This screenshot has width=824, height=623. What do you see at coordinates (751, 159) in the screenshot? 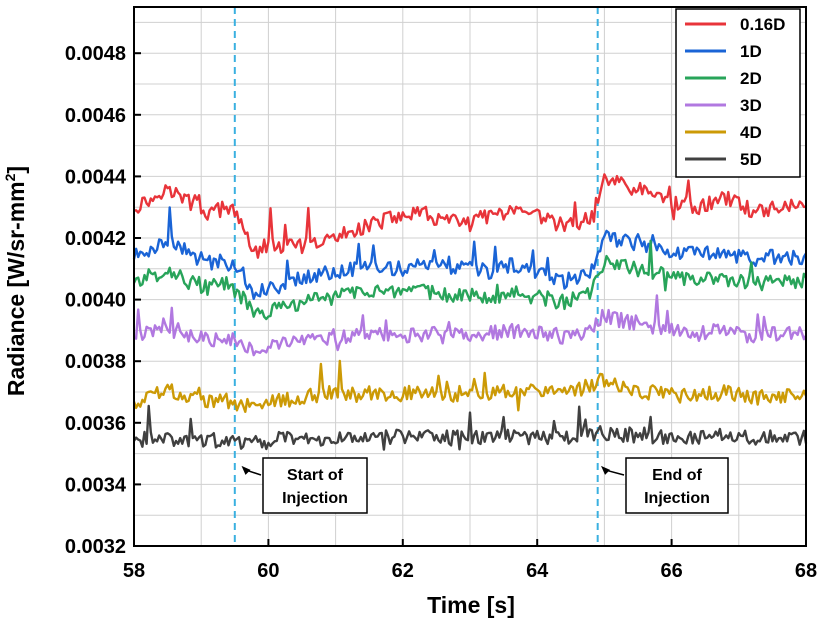
I see `legend-label: 5D` at bounding box center [751, 159].